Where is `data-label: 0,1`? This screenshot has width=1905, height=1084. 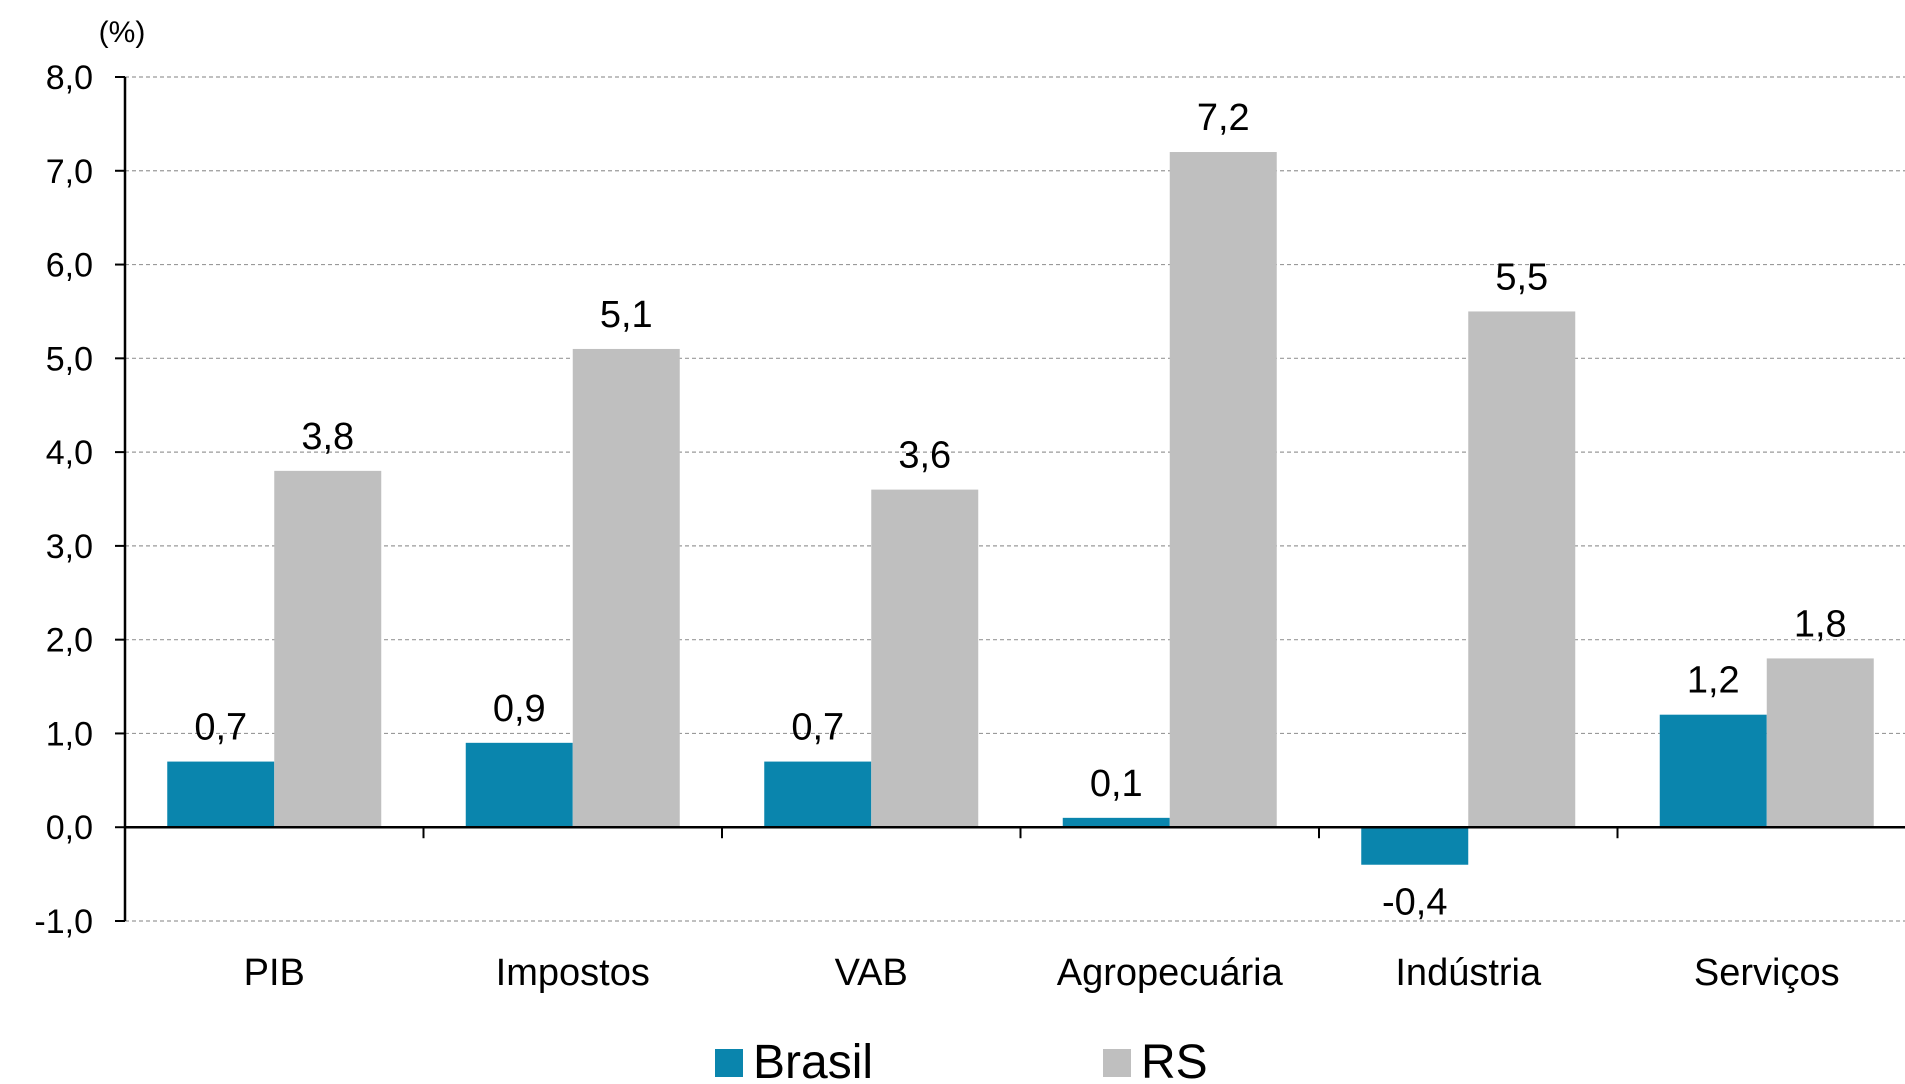
data-label: 0,1 is located at coordinates (1116, 784).